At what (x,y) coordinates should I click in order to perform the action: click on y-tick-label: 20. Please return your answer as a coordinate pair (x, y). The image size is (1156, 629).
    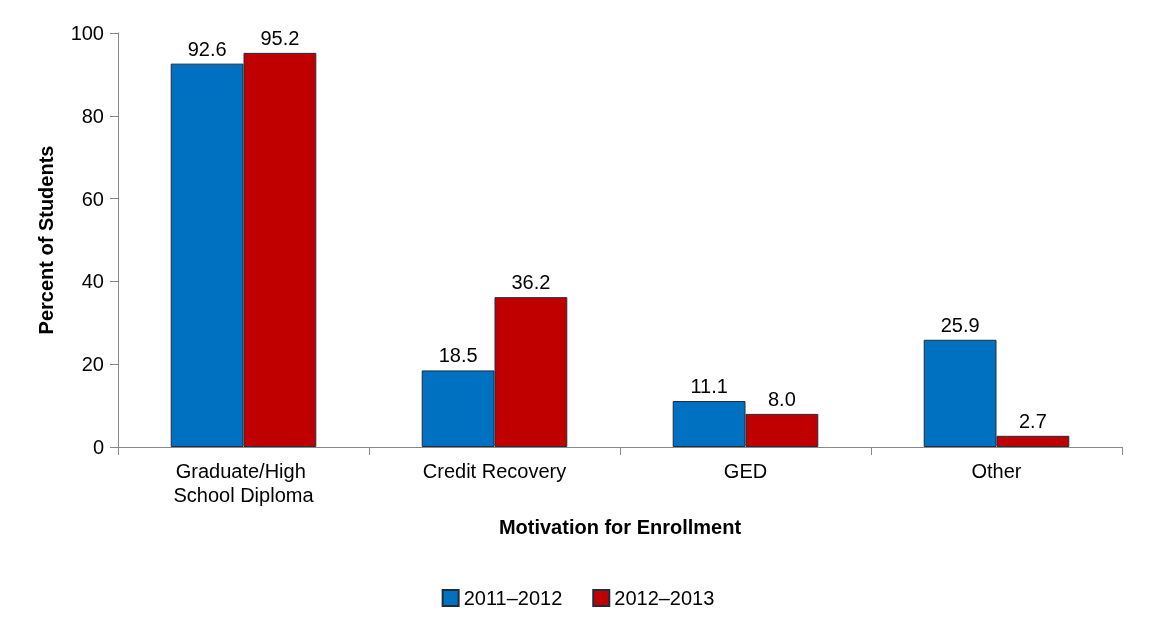
    Looking at the image, I should click on (92, 364).